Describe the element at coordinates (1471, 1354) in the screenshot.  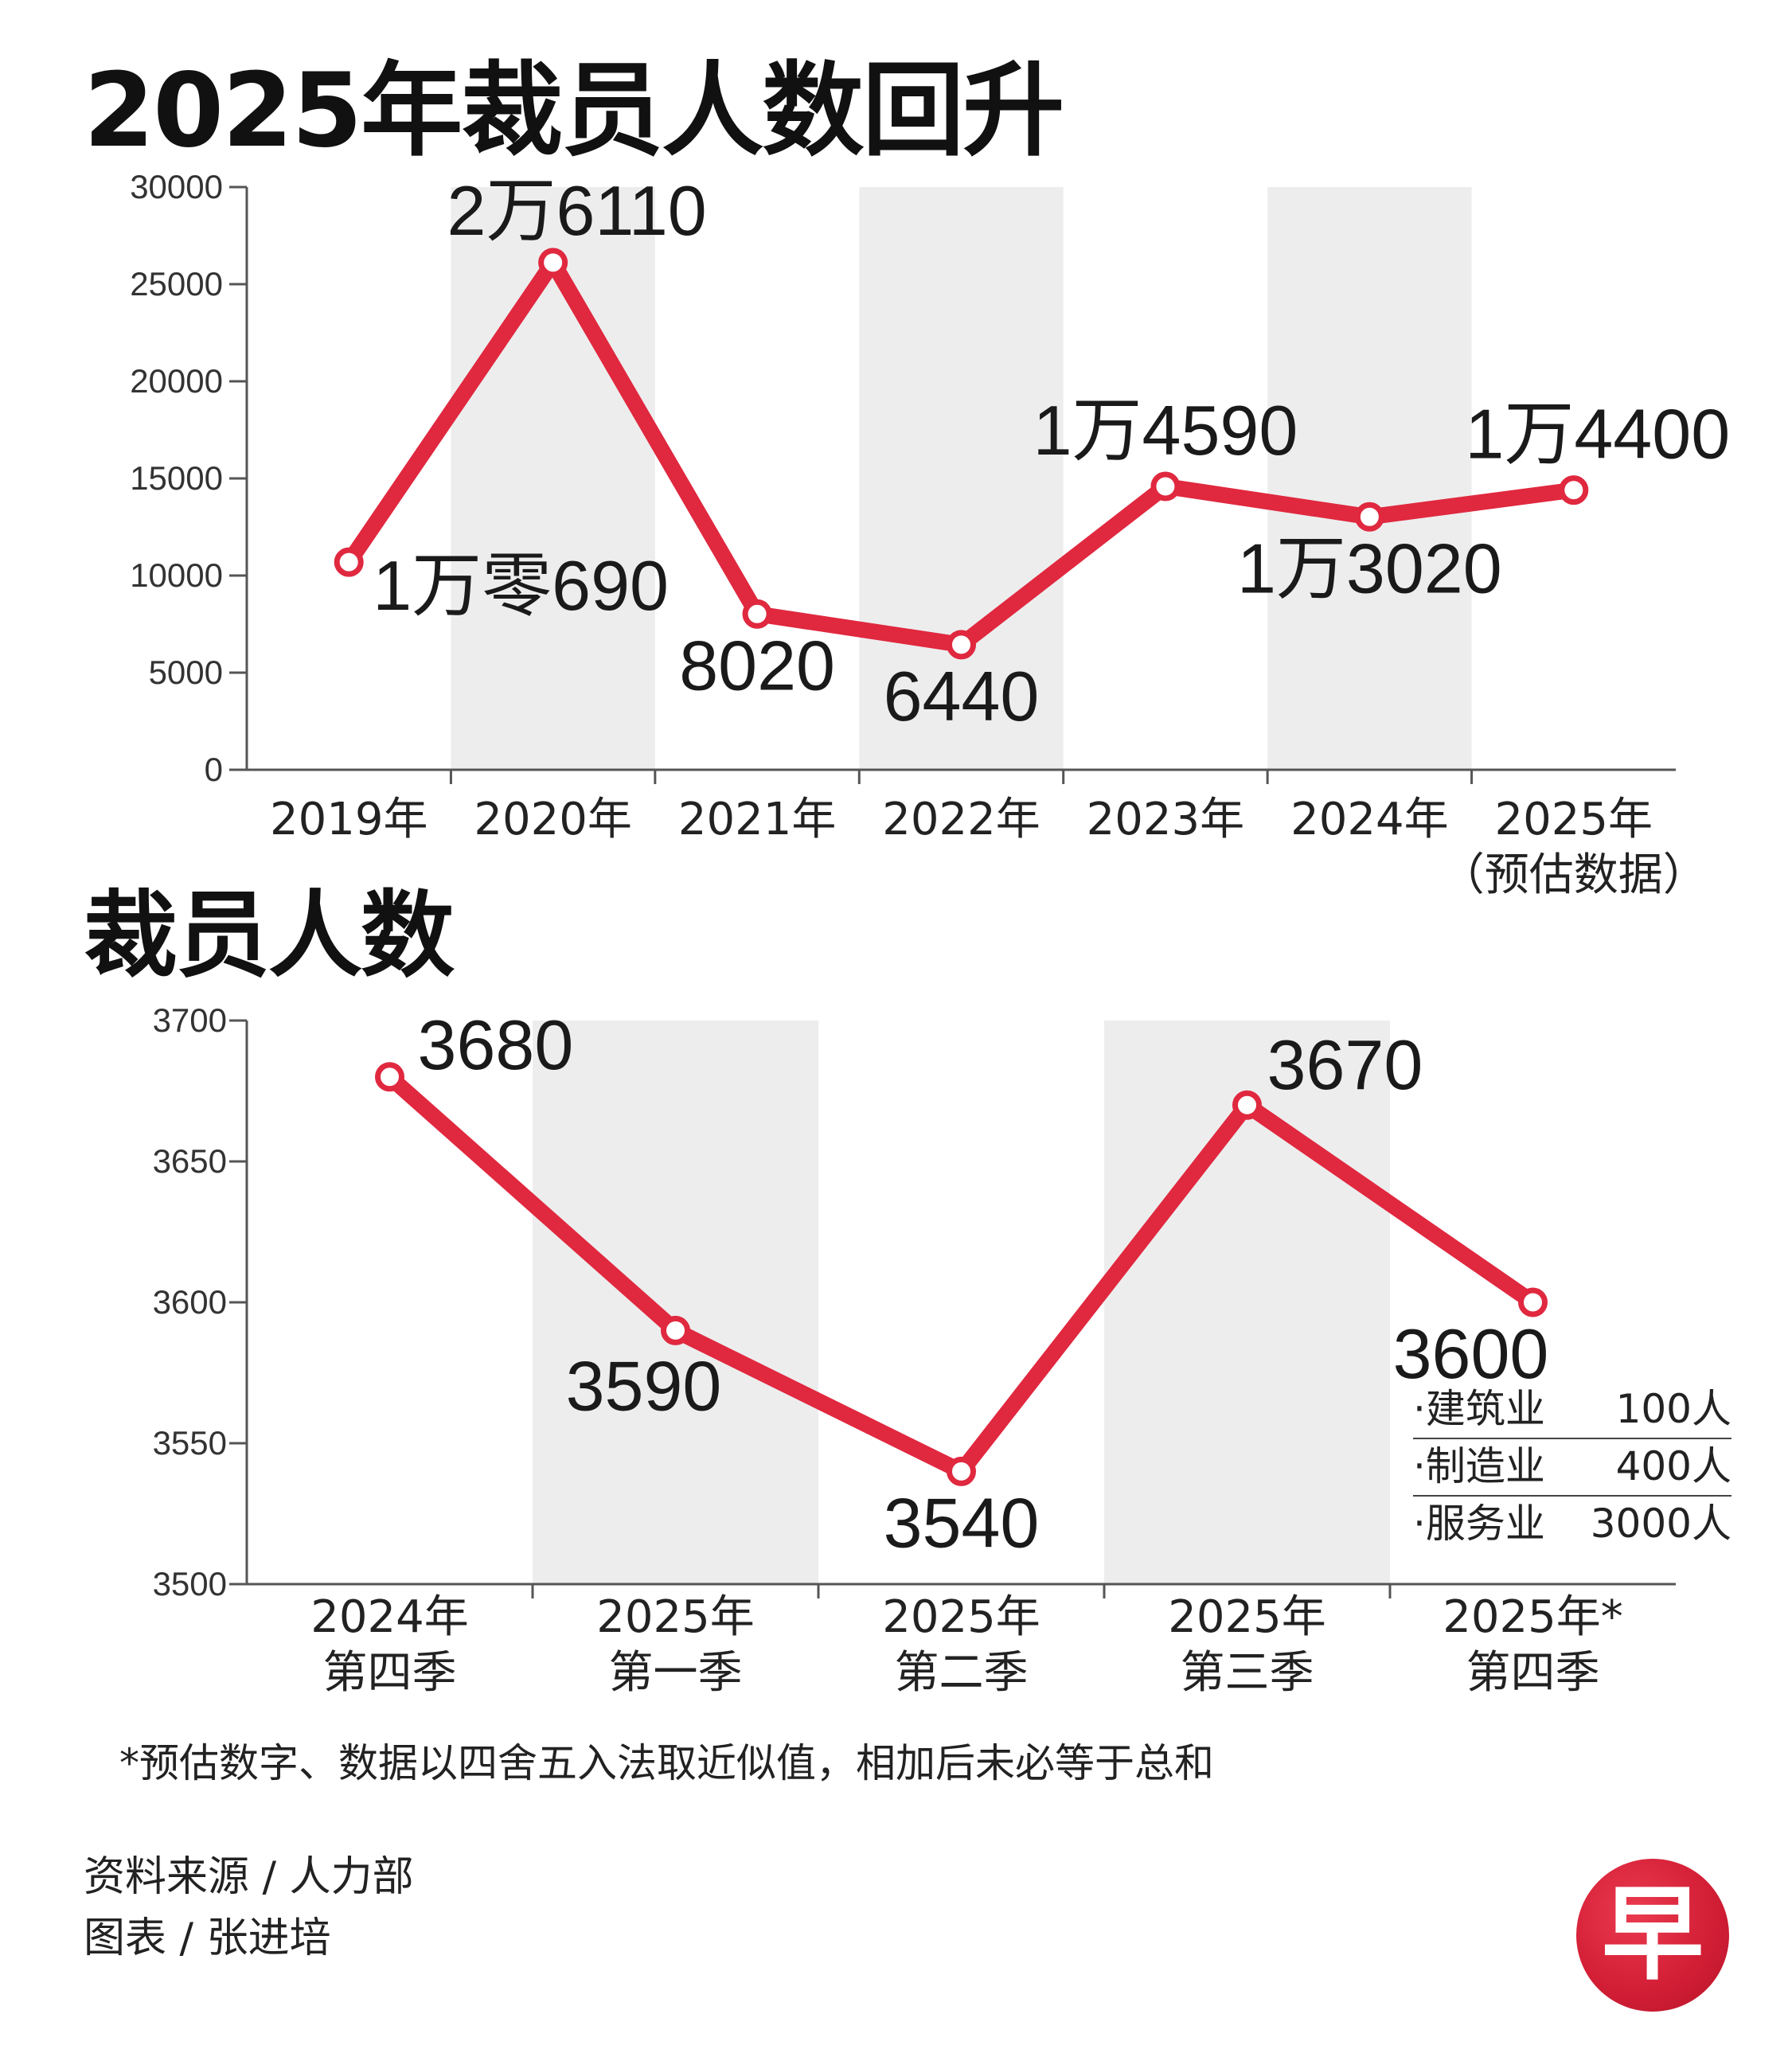
I see `data-label: 3600` at that location.